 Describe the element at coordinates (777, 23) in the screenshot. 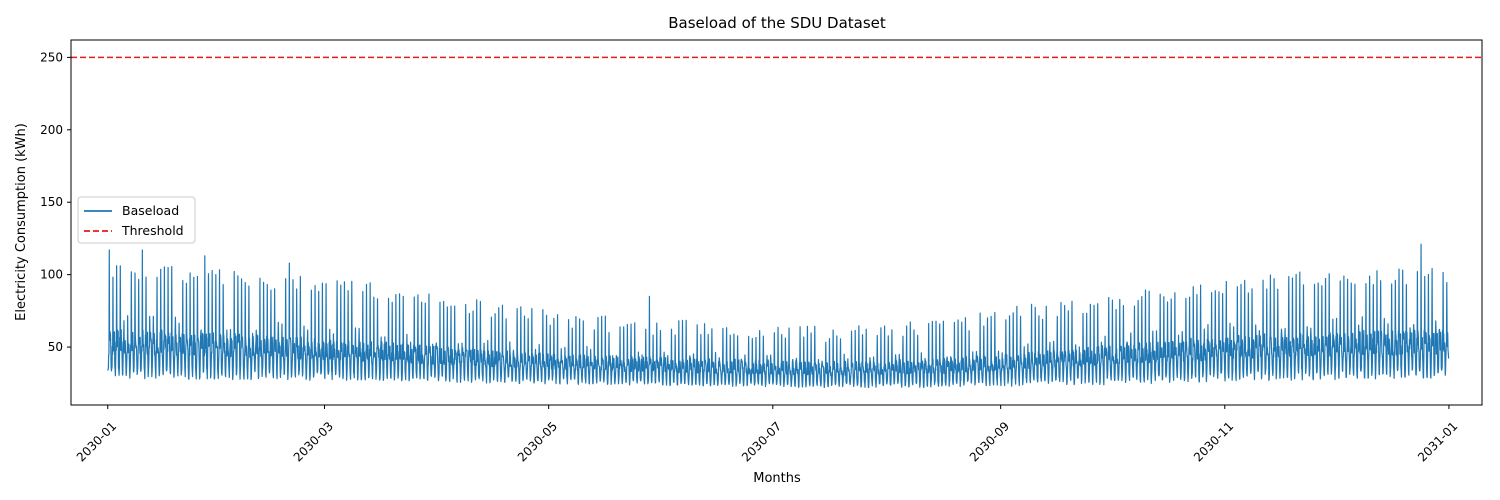

I see `chart-title: Baseload of the SDU Dataset` at that location.